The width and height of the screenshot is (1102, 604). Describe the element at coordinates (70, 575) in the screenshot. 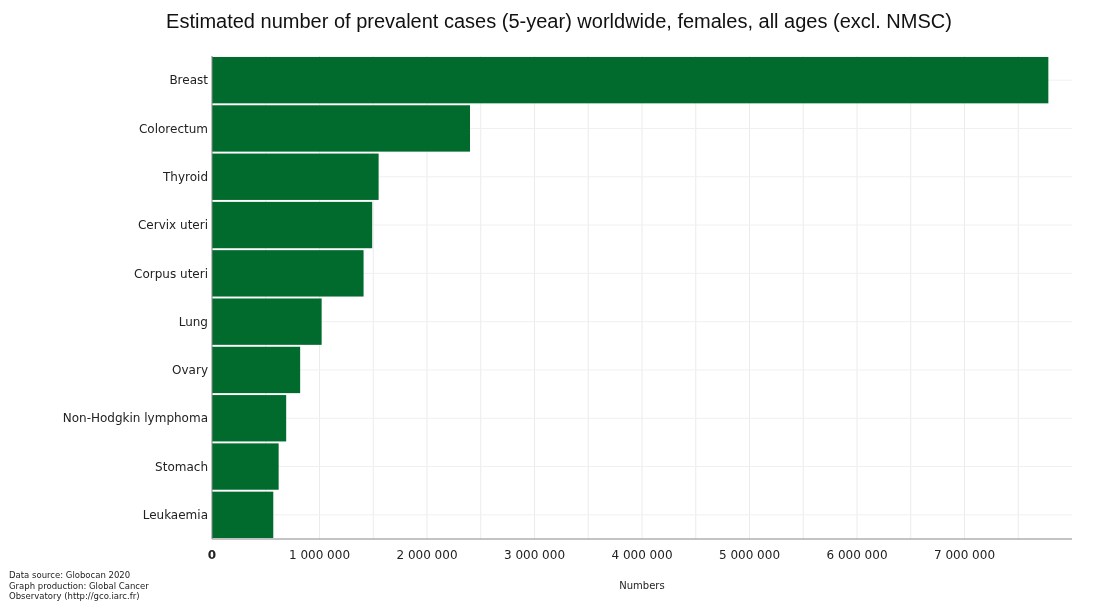

I see `source-note: Data source: Globocan 2020` at that location.